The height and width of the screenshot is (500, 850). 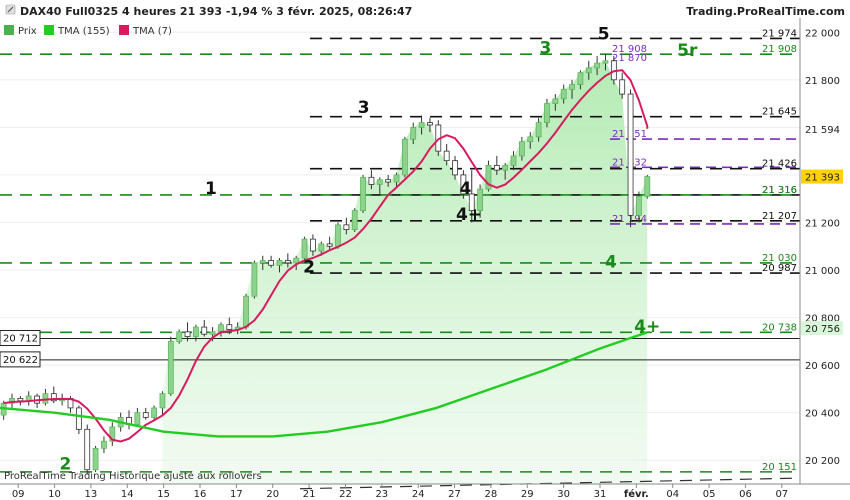 What do you see at coordinates (745, 494) in the screenshot?
I see `x-tick-label: 06` at bounding box center [745, 494].